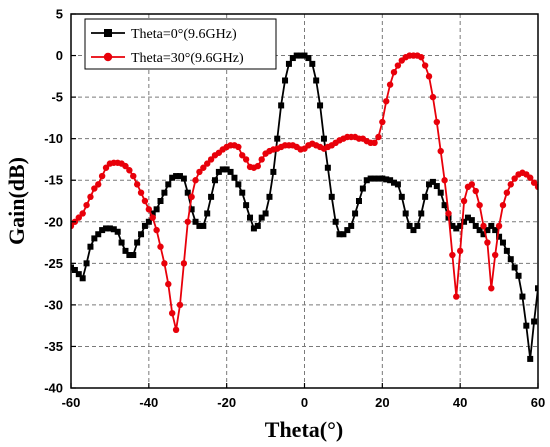  What do you see at coordinates (53, 180) in the screenshot?
I see `y-tick-label: -15` at bounding box center [53, 180].